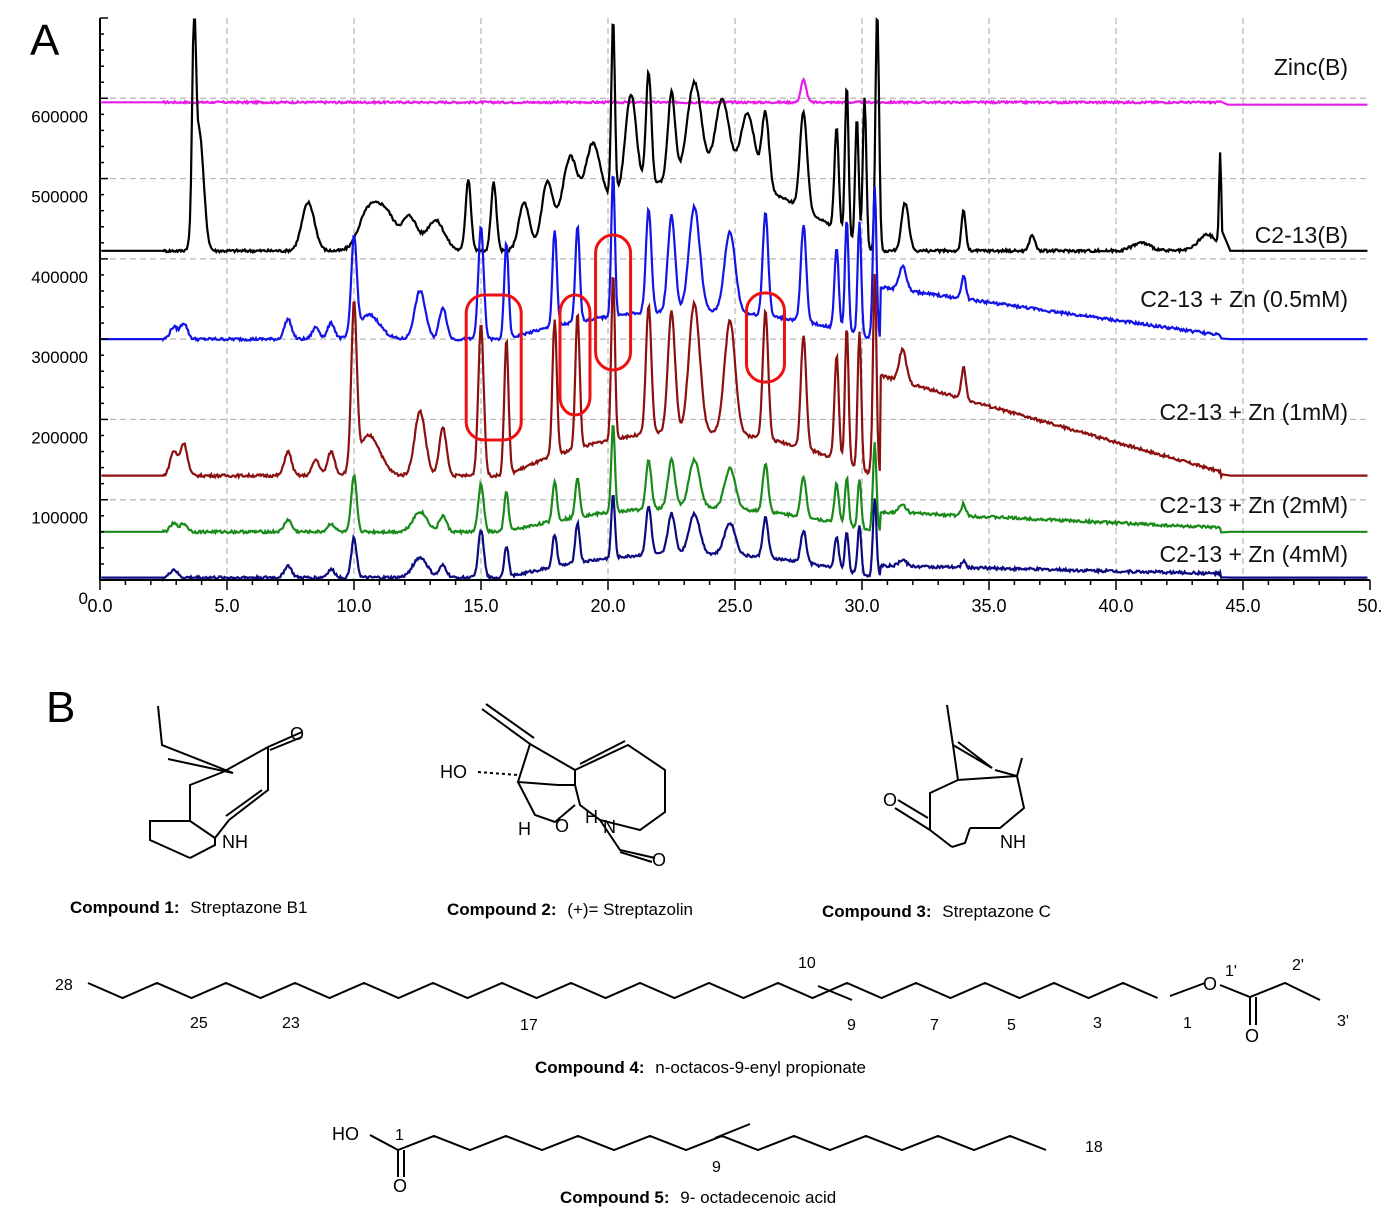  I want to click on svg-text: 7, so click(934, 1025).